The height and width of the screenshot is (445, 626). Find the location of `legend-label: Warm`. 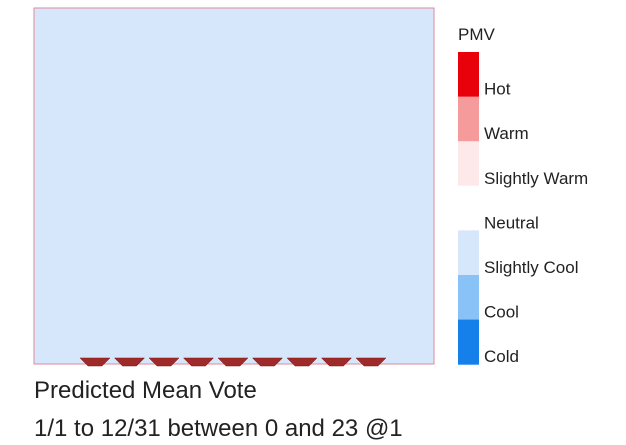

legend-label: Warm is located at coordinates (506, 133).